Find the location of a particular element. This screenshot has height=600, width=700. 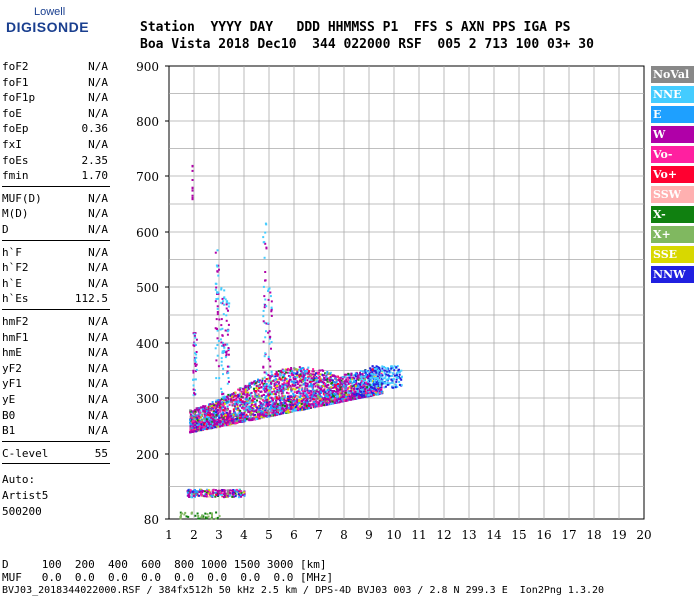

x-tick-label: 6 is located at coordinates (294, 535).